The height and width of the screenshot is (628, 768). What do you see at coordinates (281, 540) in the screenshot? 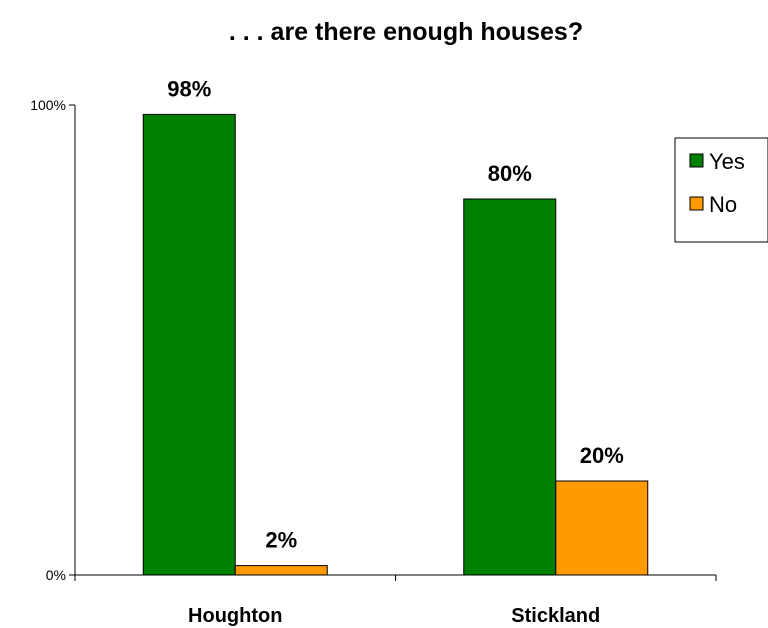
I see `data-label: 2%` at bounding box center [281, 540].